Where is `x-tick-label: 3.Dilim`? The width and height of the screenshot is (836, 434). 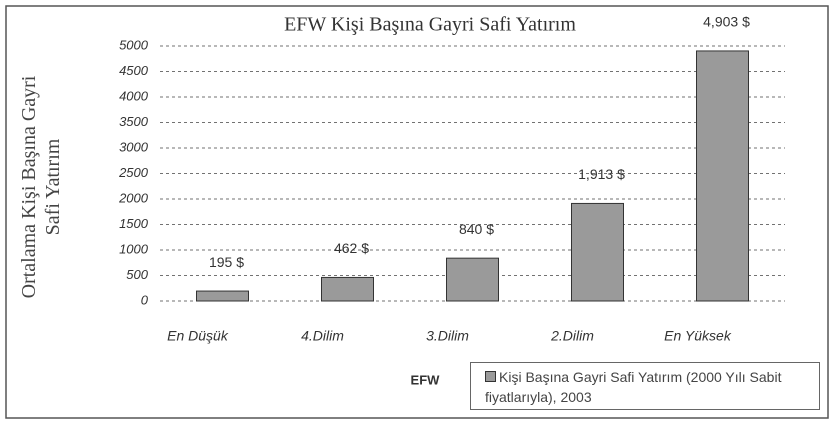
x-tick-label: 3.Dilim is located at coordinates (447, 336).